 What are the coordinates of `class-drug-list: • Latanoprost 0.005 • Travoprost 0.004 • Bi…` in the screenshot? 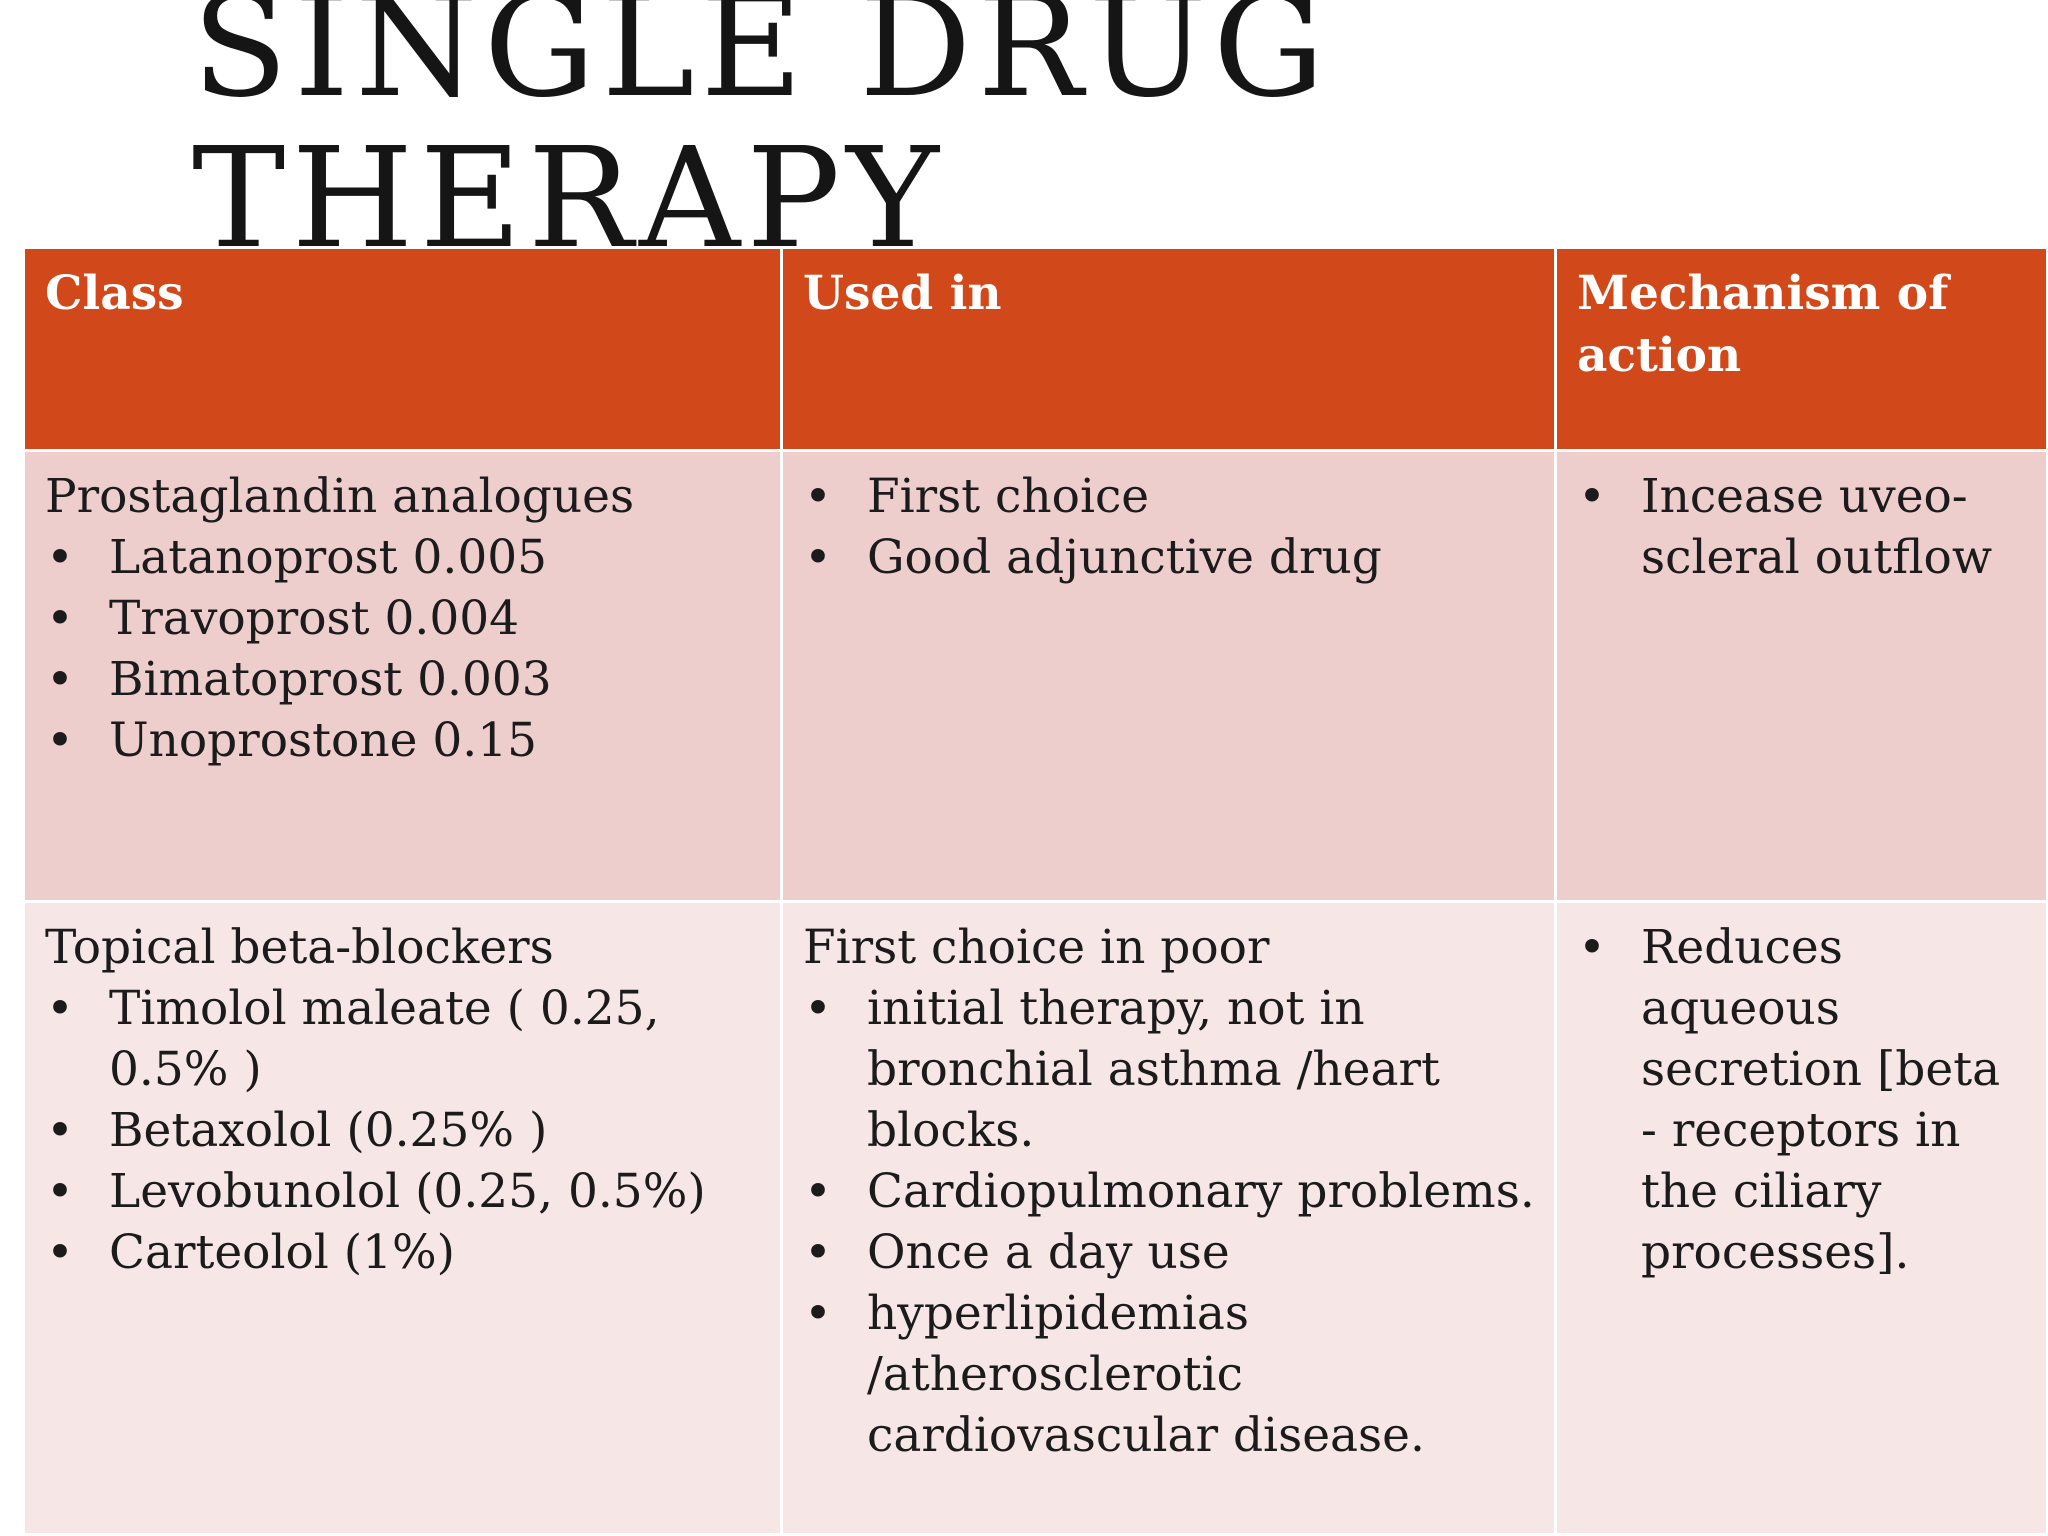 It's located at (403, 649).